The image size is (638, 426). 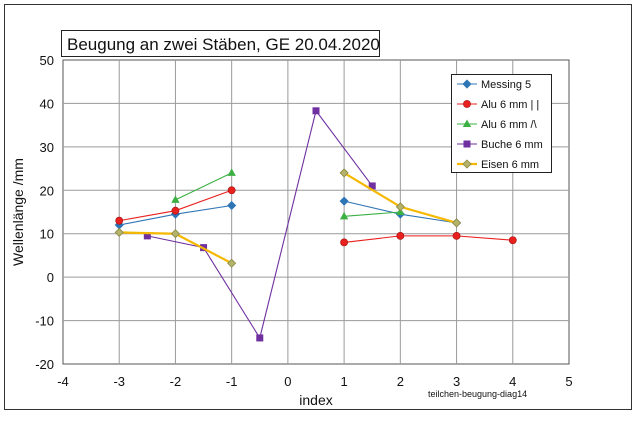 What do you see at coordinates (512, 381) in the screenshot?
I see `x-tick-label: 4` at bounding box center [512, 381].